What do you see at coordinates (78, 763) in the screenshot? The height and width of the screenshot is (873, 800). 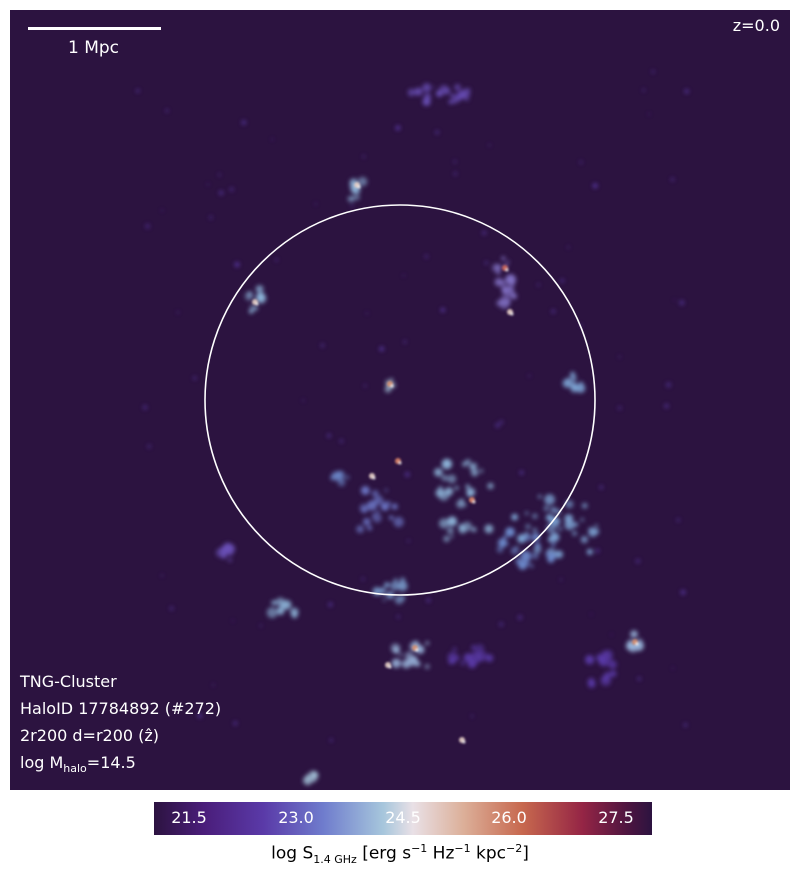 I see `halo-mass: log Mhalo=14.5` at bounding box center [78, 763].